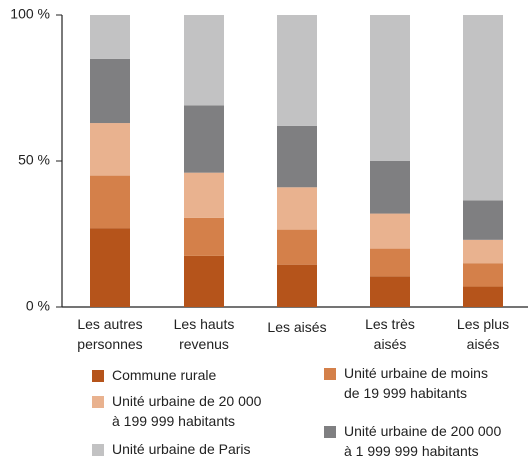  Describe the element at coordinates (204, 334) in the screenshot. I see `x-tick-label: Les hauts revenus` at that location.